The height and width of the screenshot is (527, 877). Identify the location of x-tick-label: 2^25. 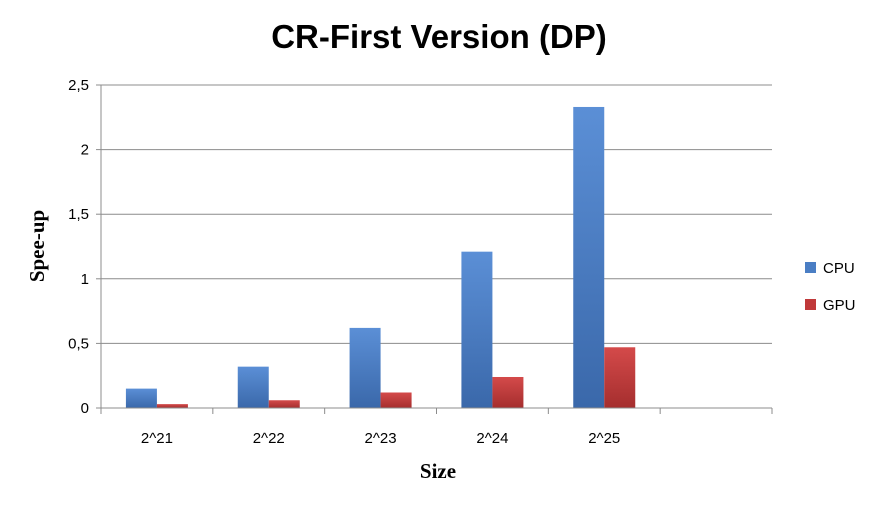
(604, 438).